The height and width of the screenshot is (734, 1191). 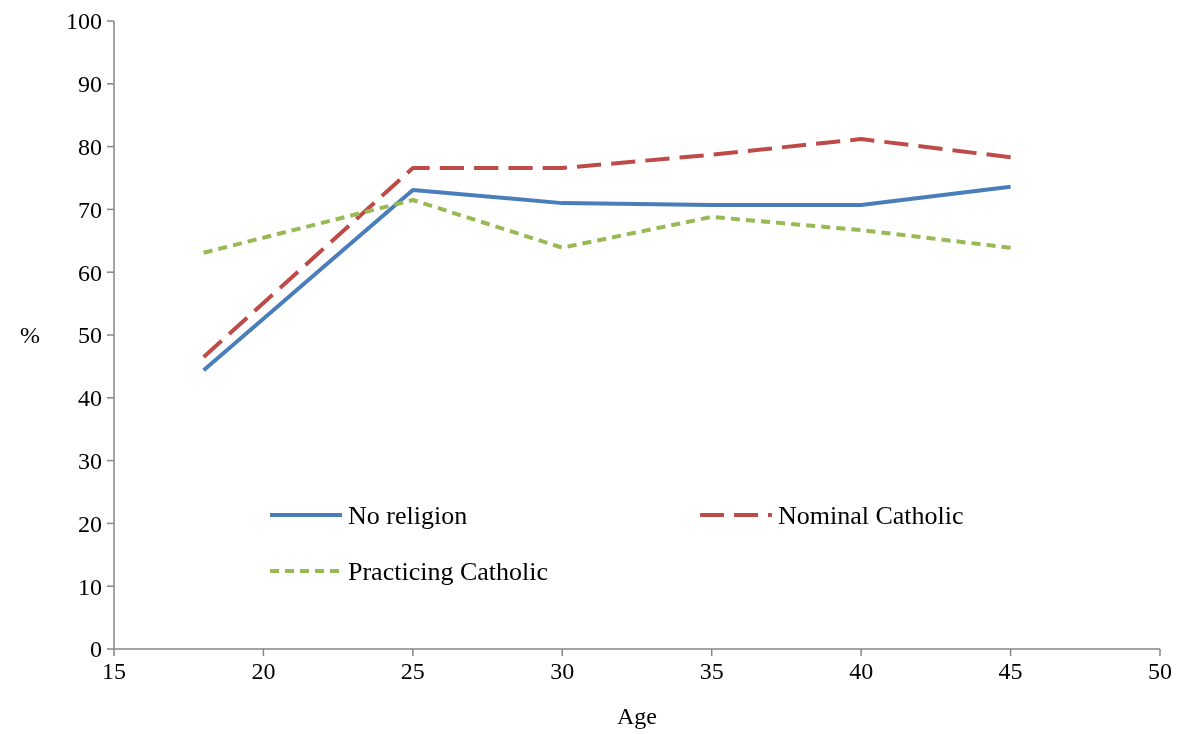 I want to click on legend-label: Nominal Catholic, so click(x=871, y=516).